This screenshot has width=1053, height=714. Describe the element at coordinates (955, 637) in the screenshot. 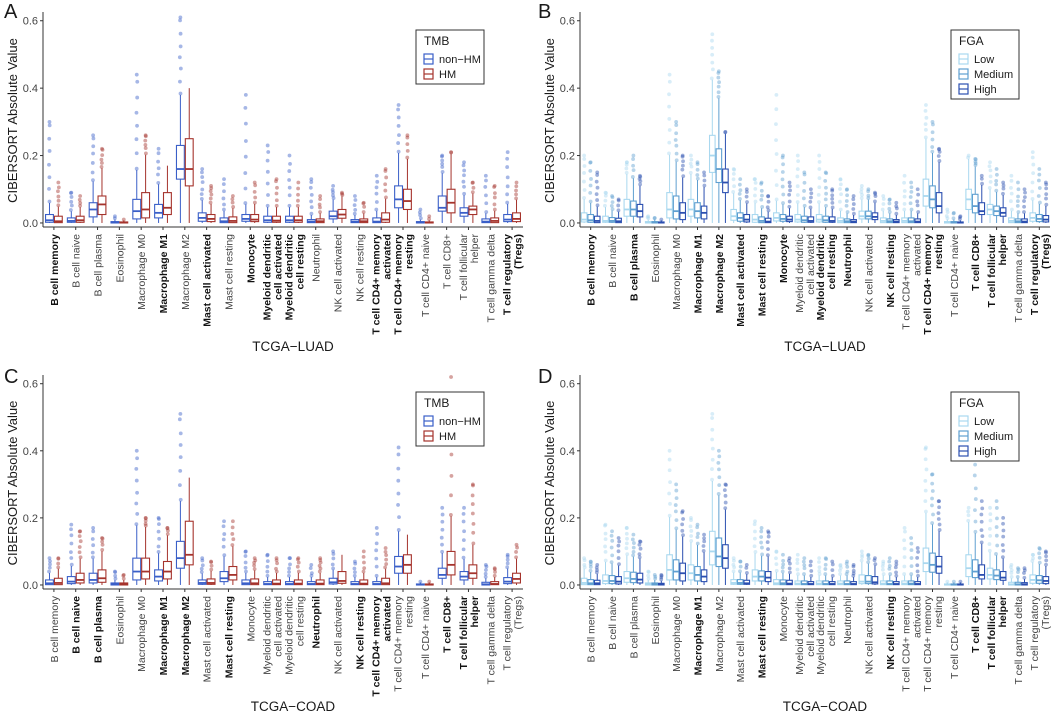

I see `x-tick-label: T cell CD4+ naive` at that location.